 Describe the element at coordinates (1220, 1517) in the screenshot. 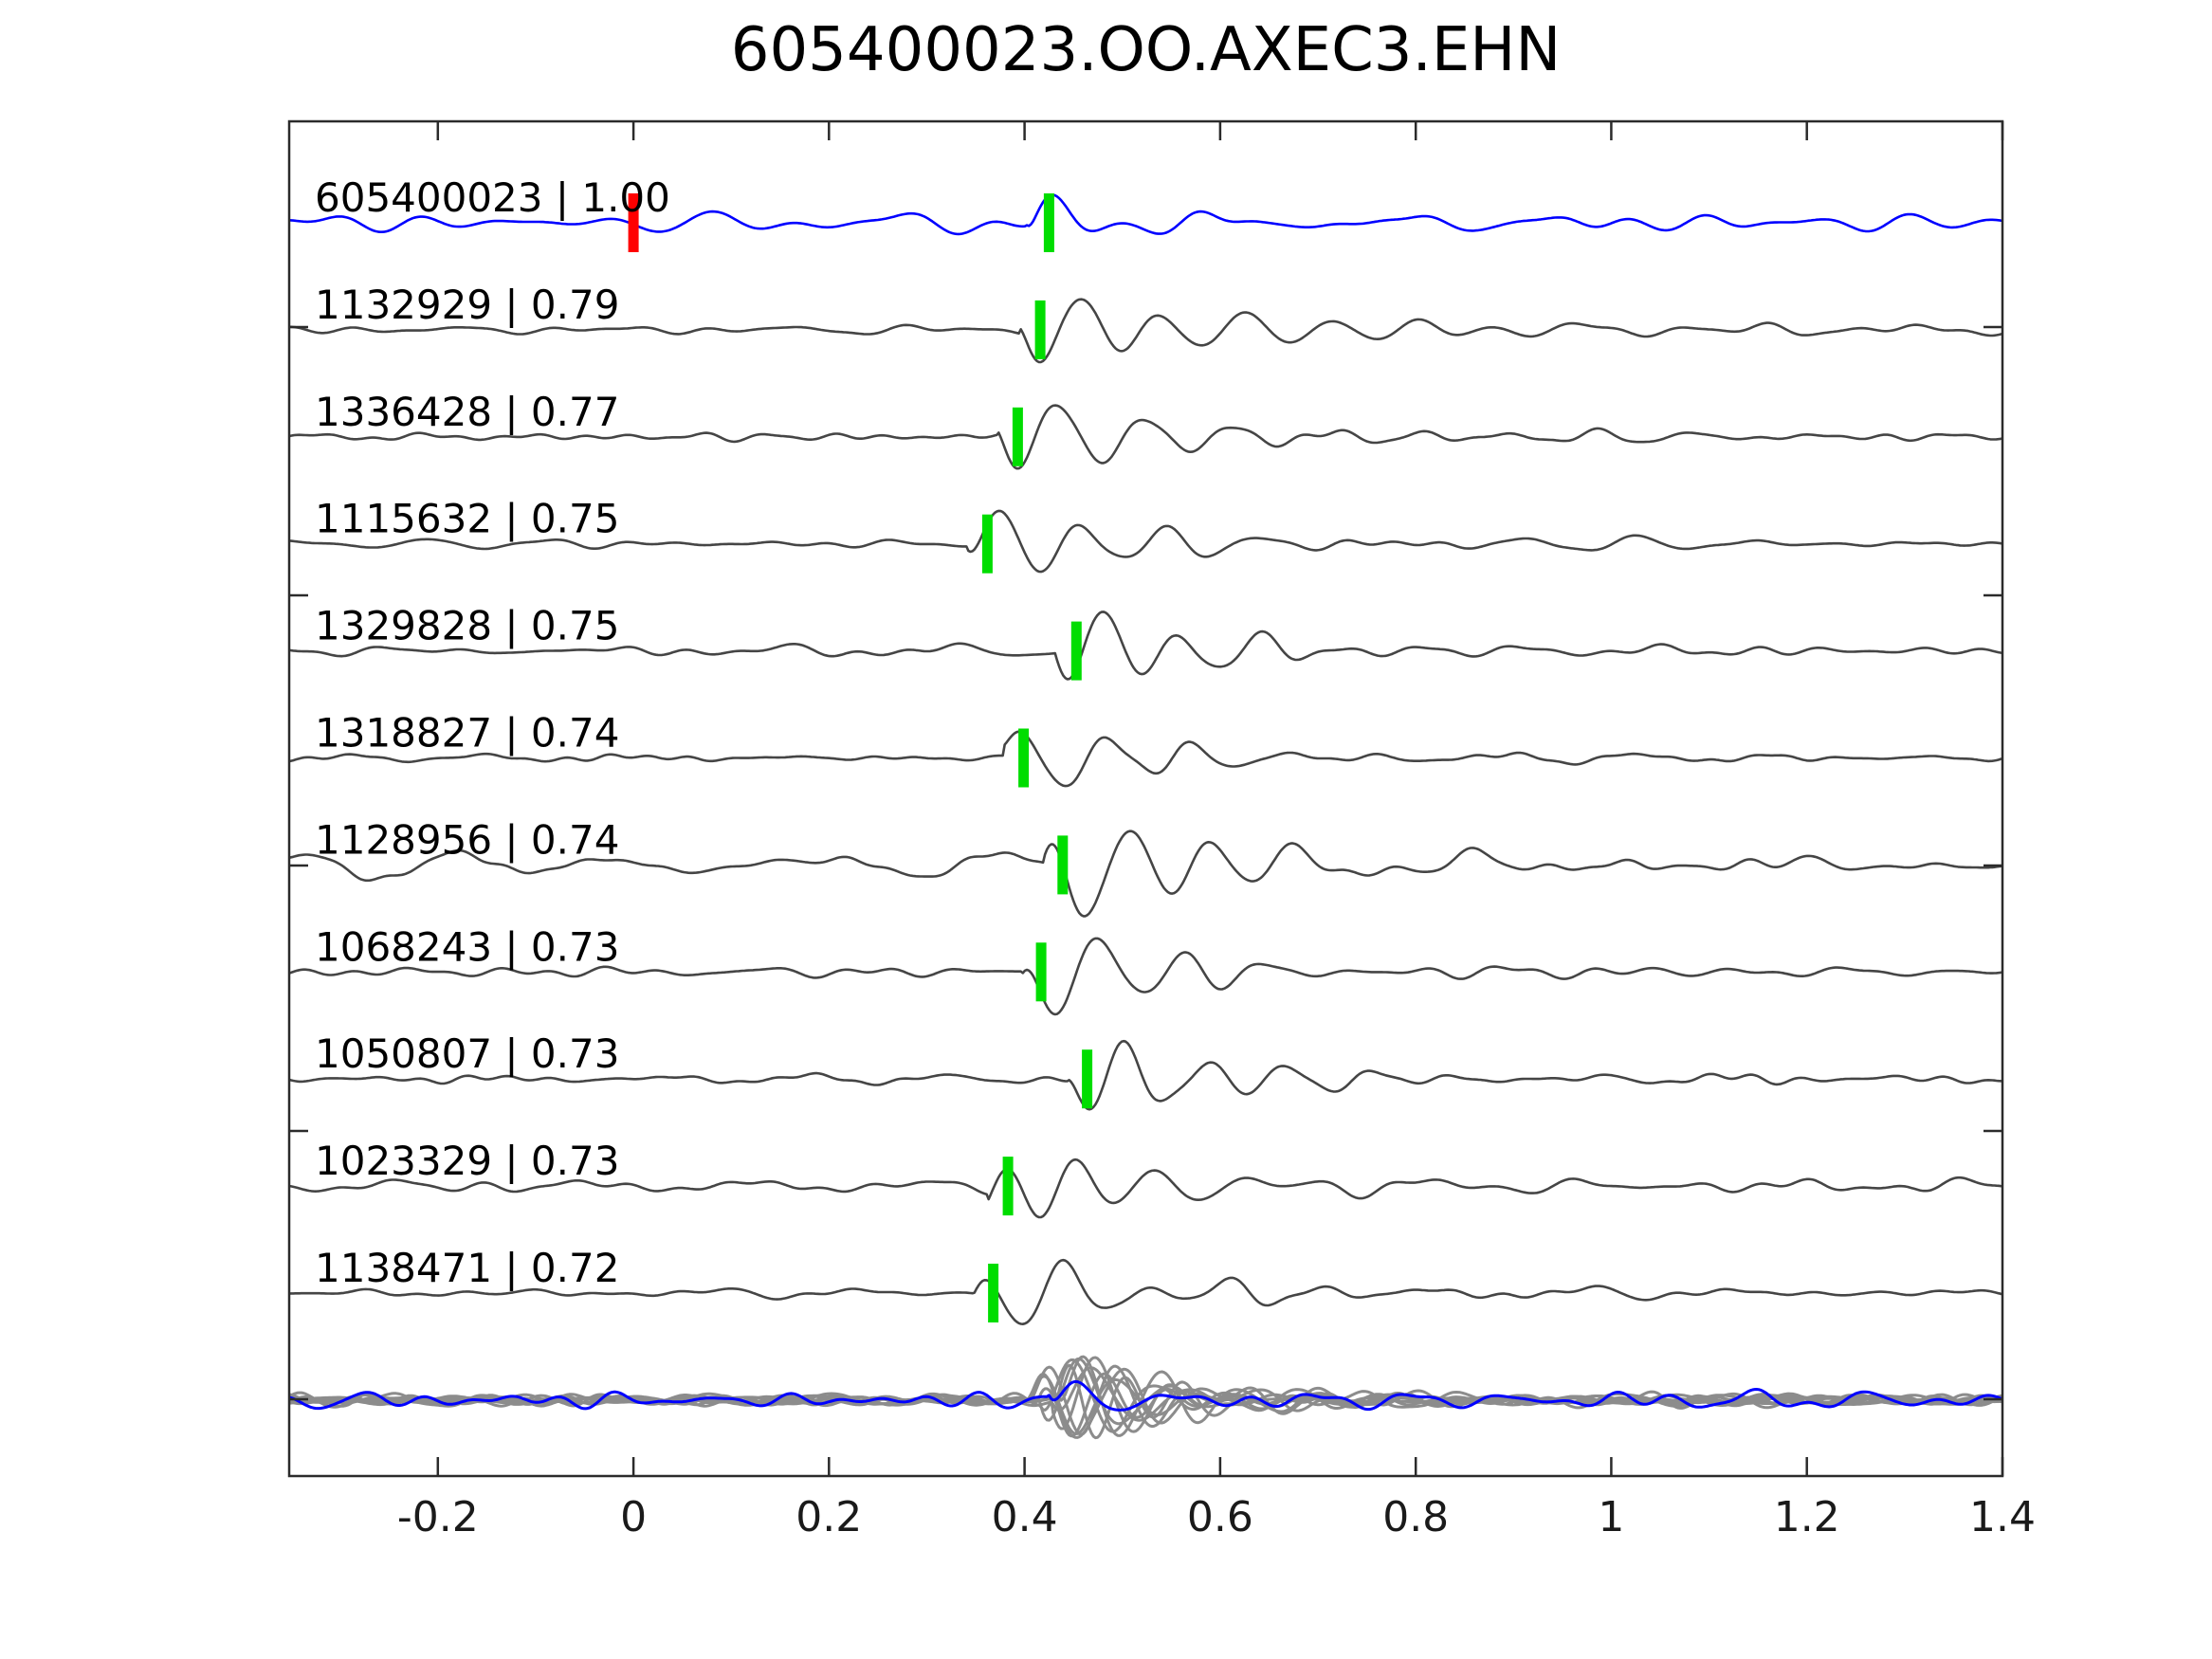

I see `x-tick-label: 0.6` at that location.